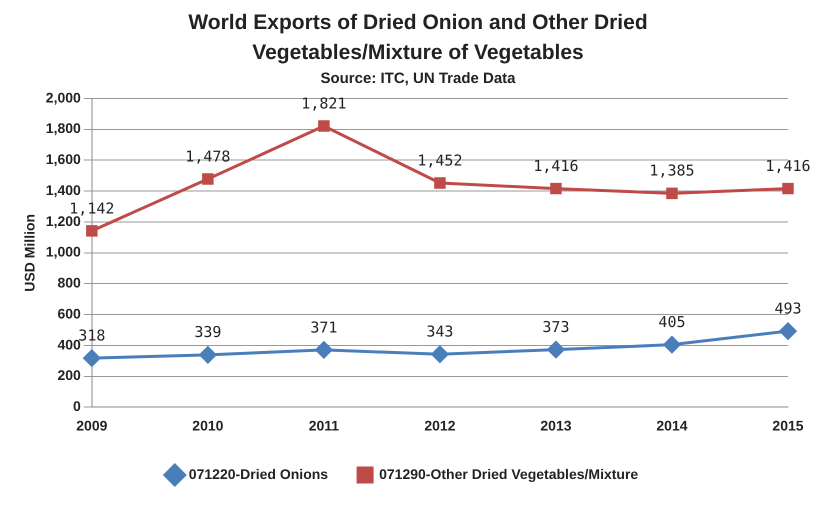 The width and height of the screenshot is (836, 516). Describe the element at coordinates (64, 97) in the screenshot. I see `y-tick-label: 2,000` at that location.